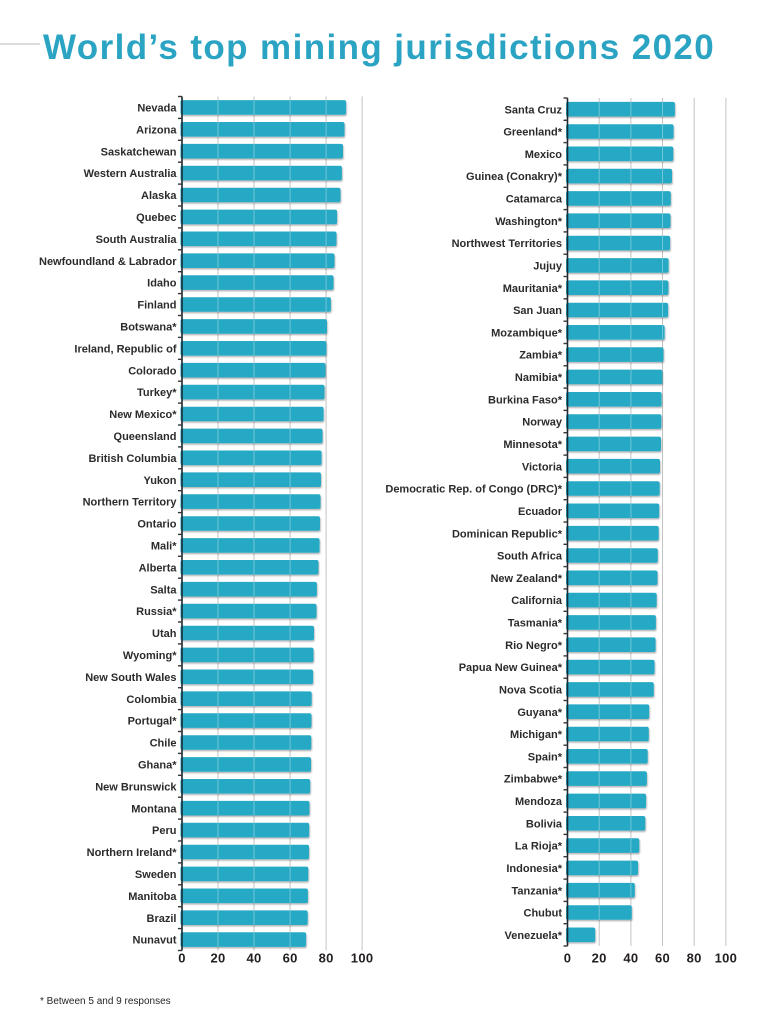 The height and width of the screenshot is (1024, 772). Describe the element at coordinates (156, 875) in the screenshot. I see `svg-text: Sweden` at that location.